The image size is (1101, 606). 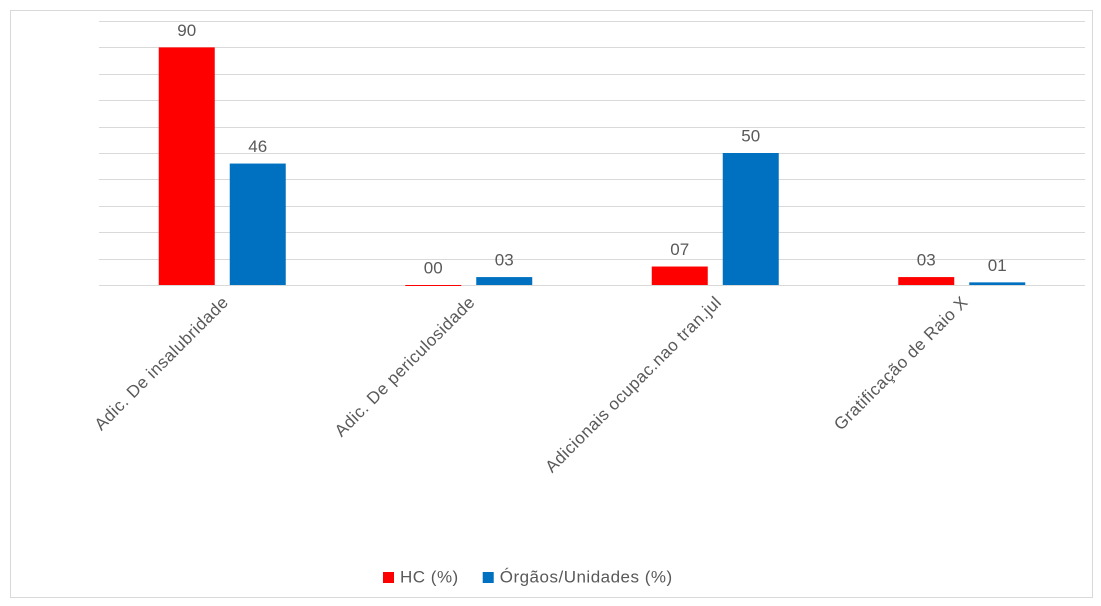 What do you see at coordinates (997, 265) in the screenshot?
I see `data-label: 01` at bounding box center [997, 265].